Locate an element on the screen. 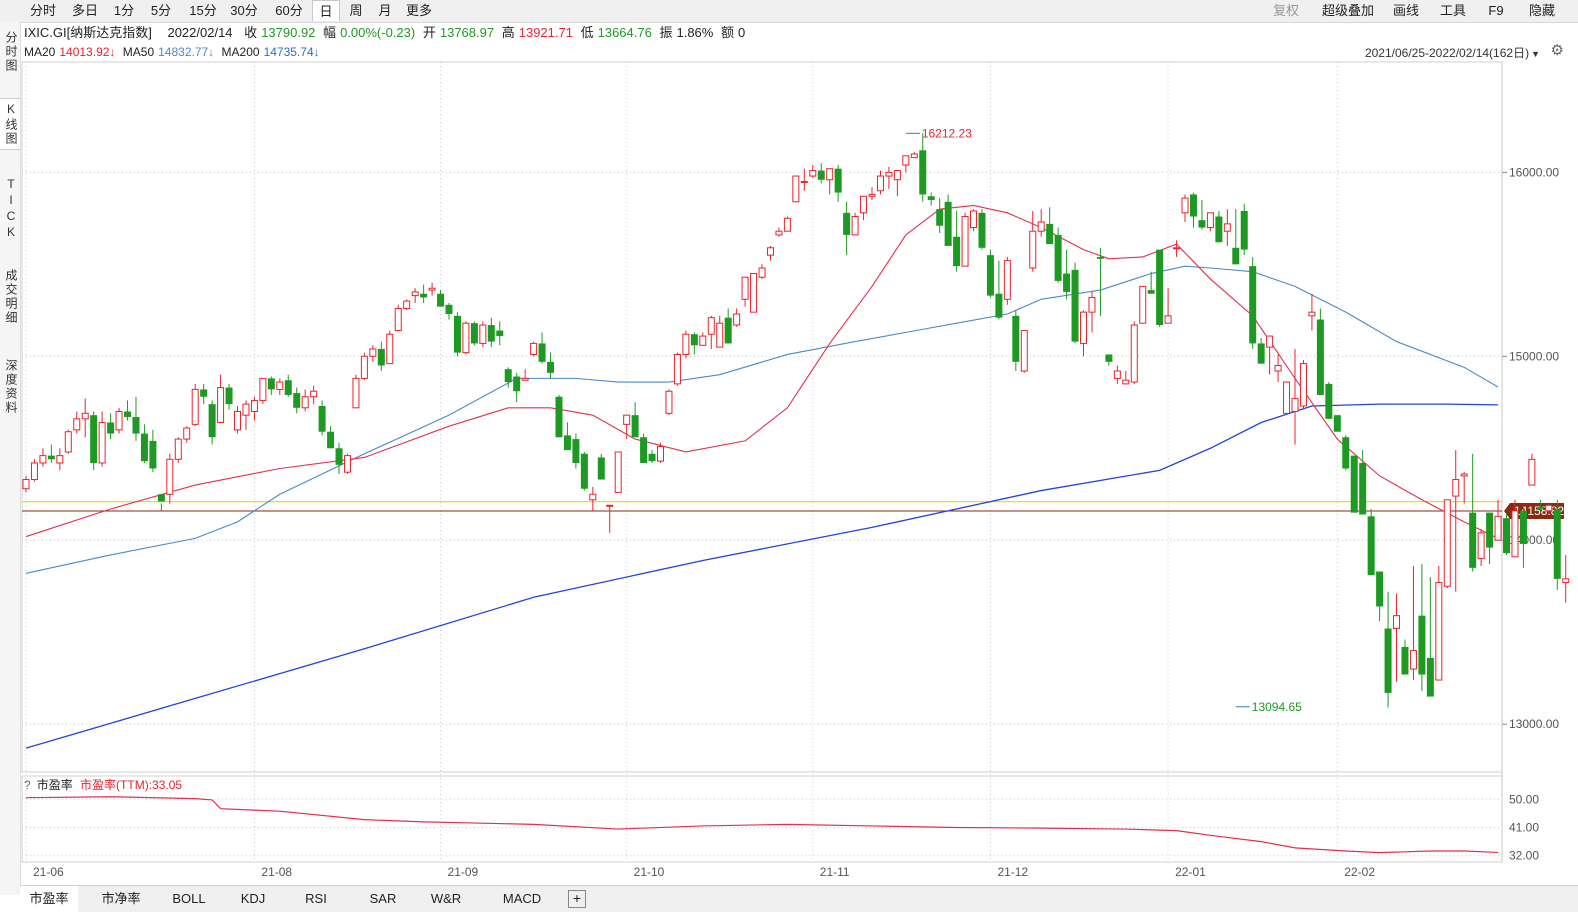 The image size is (1578, 917). period-4: 15分 is located at coordinates (203, 10).